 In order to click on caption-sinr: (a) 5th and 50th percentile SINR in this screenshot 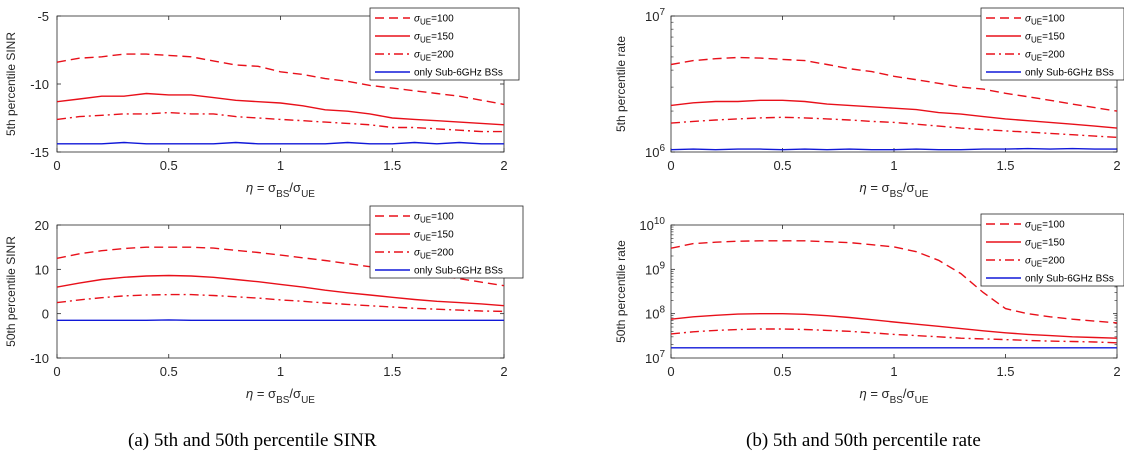, I will do `click(252, 440)`.